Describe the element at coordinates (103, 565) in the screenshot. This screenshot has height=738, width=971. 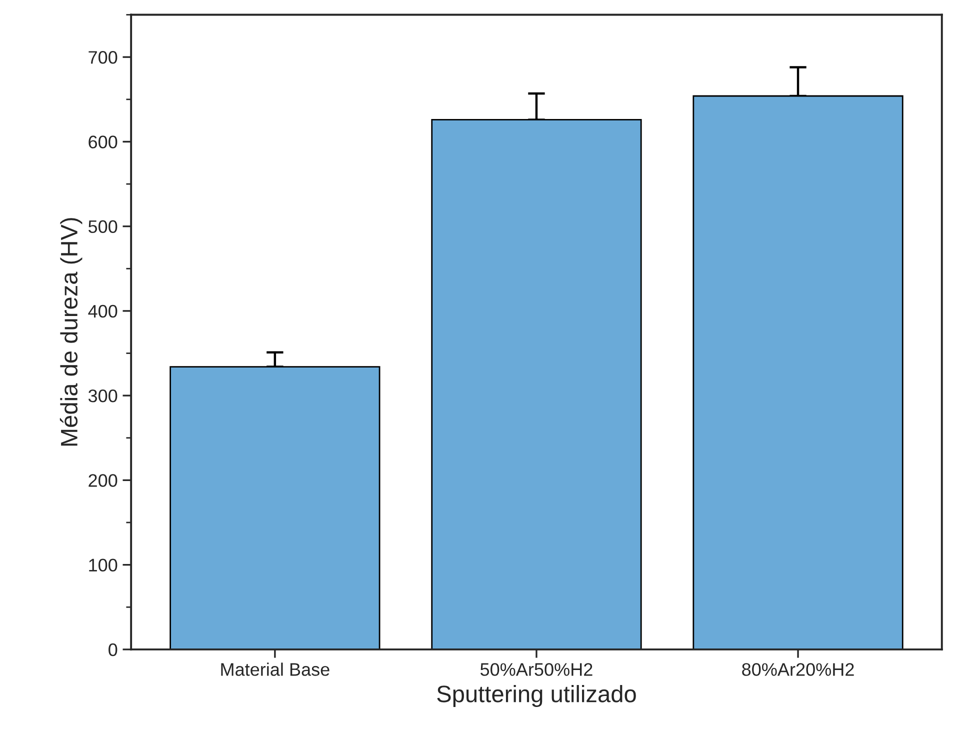
I see `y-tick-label: 100` at that location.